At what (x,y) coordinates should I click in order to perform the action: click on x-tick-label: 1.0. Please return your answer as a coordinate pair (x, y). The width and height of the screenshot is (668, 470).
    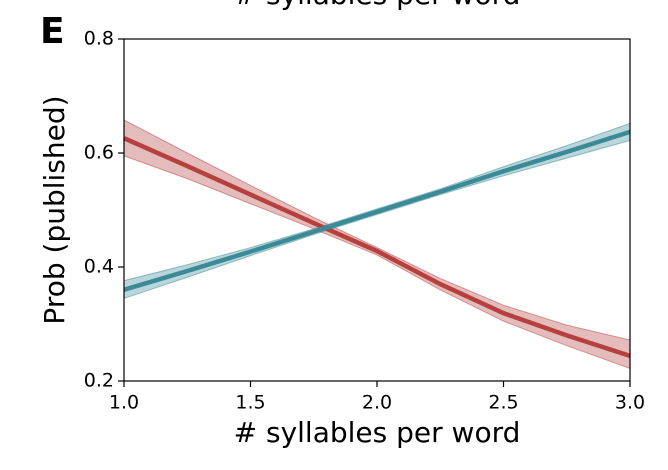
    Looking at the image, I should click on (124, 403).